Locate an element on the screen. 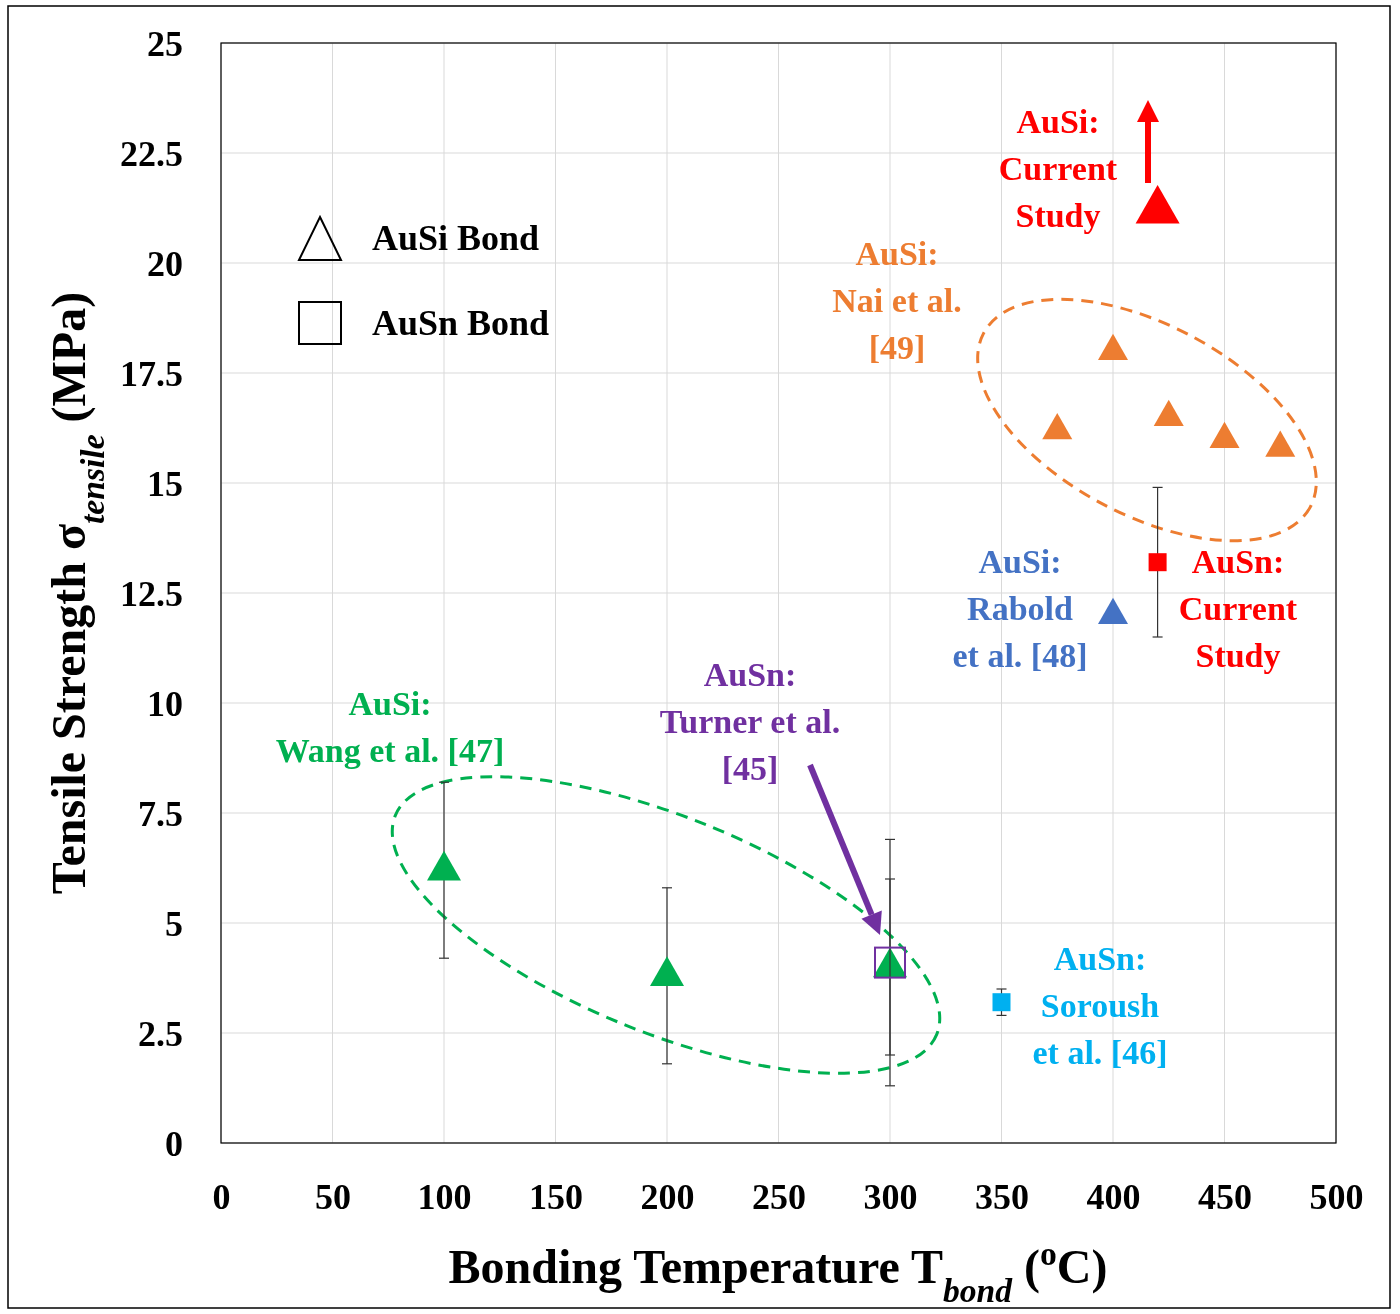 This screenshot has height=1314, width=1400. x-tick-label: 300 is located at coordinates (890, 1196).